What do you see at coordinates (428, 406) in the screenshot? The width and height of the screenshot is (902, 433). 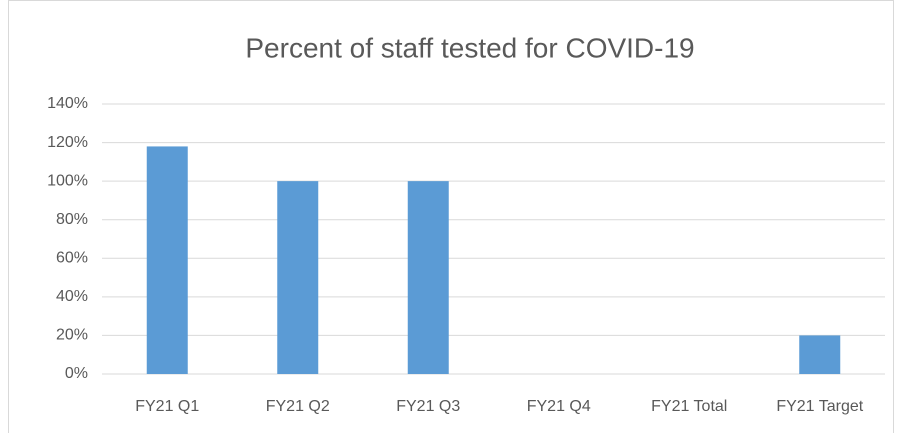 I see `x-tick-label: FY21 Q3` at bounding box center [428, 406].